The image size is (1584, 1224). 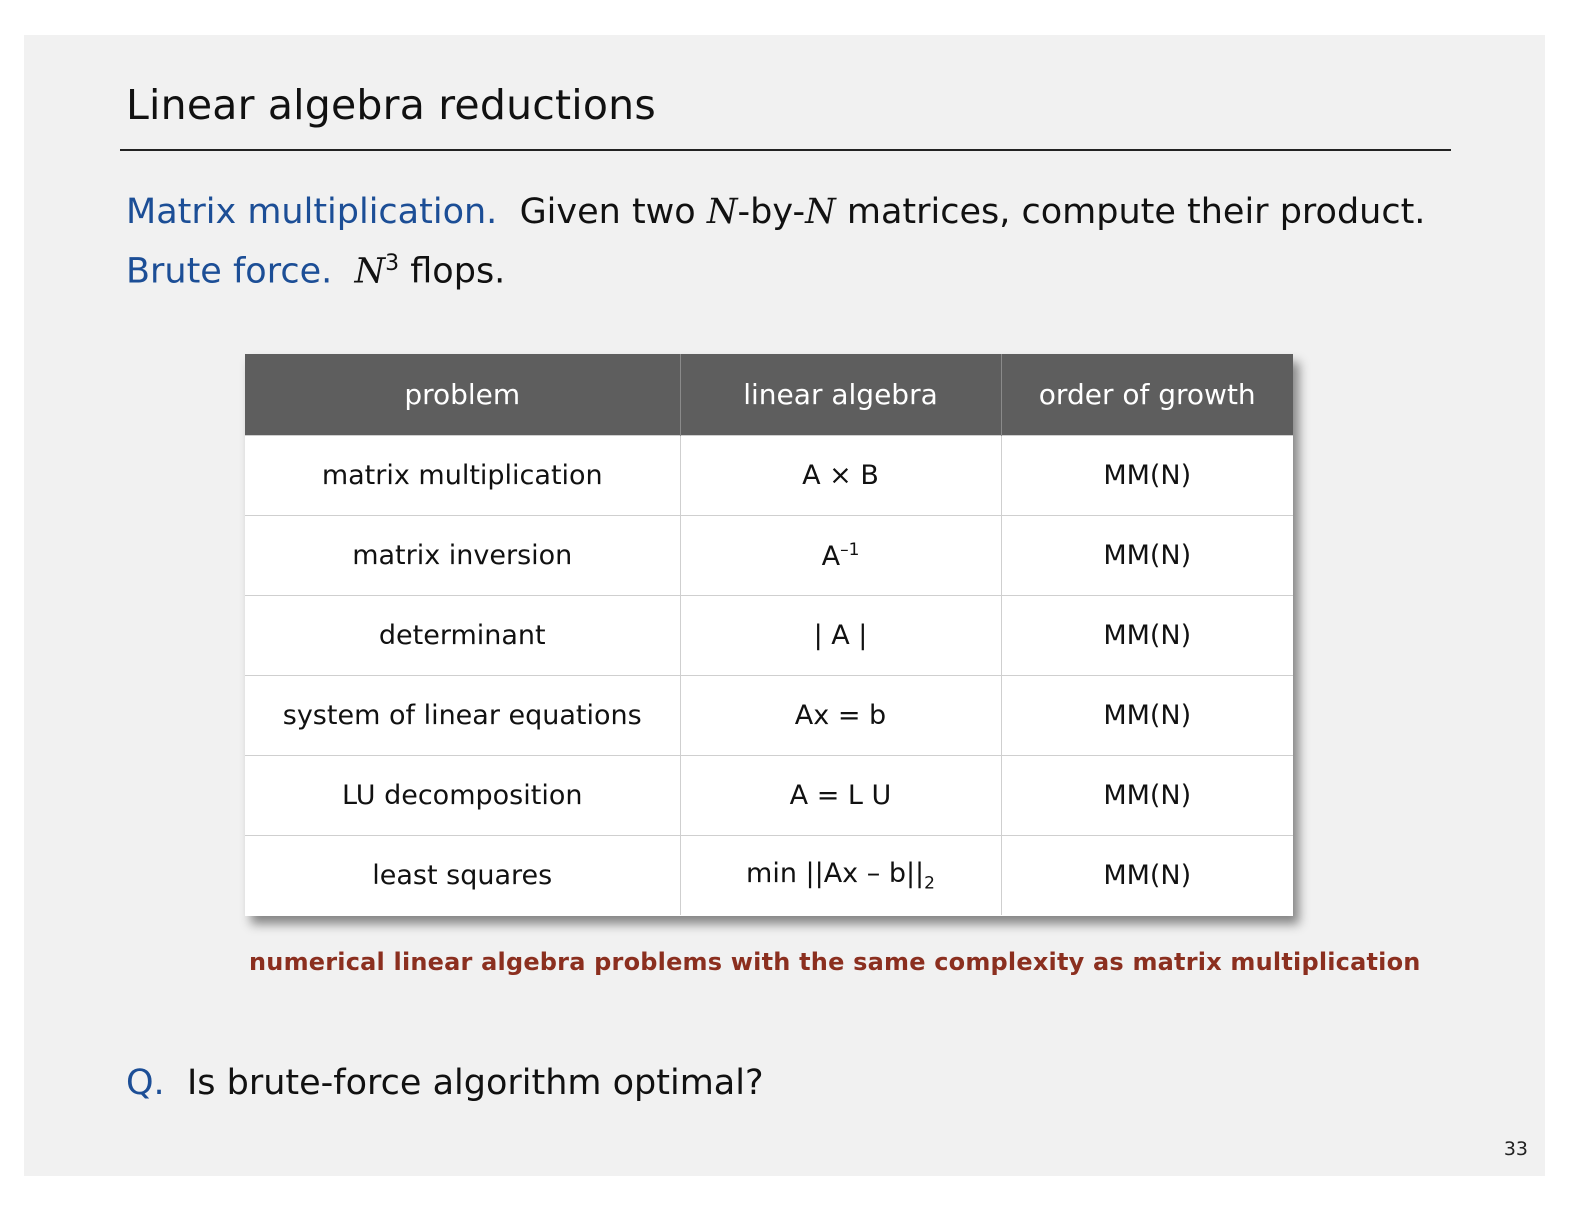 I want to click on algebra-superscript: –1, so click(x=850, y=549).